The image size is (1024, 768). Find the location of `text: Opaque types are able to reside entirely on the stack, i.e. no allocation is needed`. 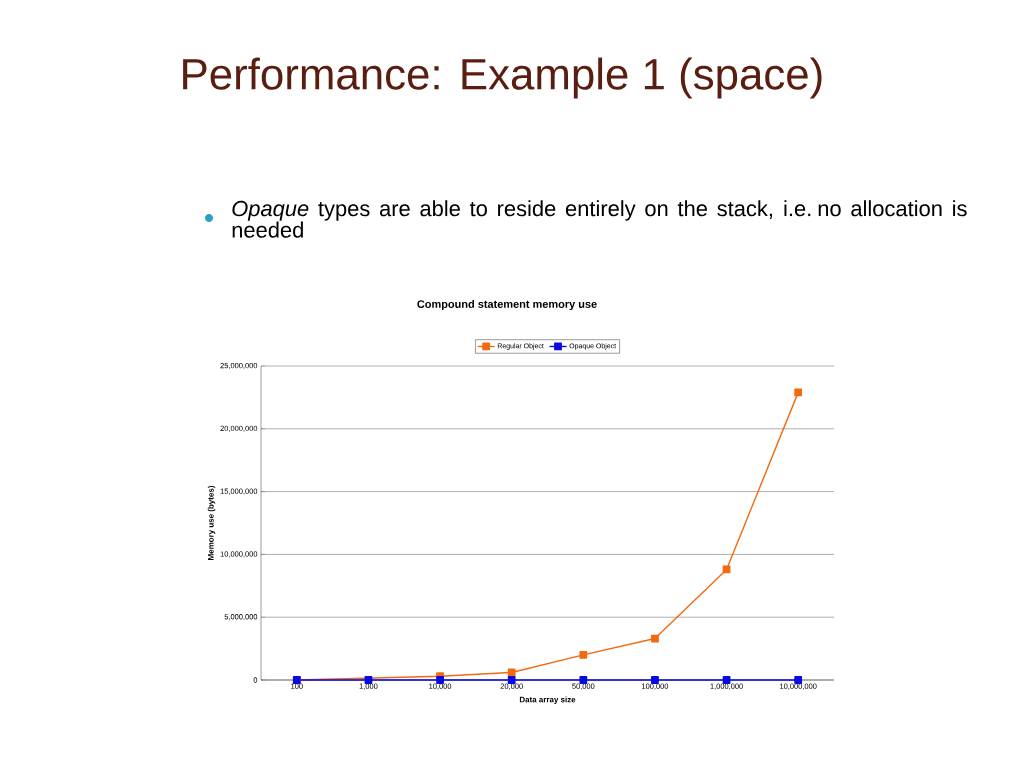

text: Opaque types are able to reside entirely on the stack, i.e. no allocation is needed is located at coordinates (599, 219).